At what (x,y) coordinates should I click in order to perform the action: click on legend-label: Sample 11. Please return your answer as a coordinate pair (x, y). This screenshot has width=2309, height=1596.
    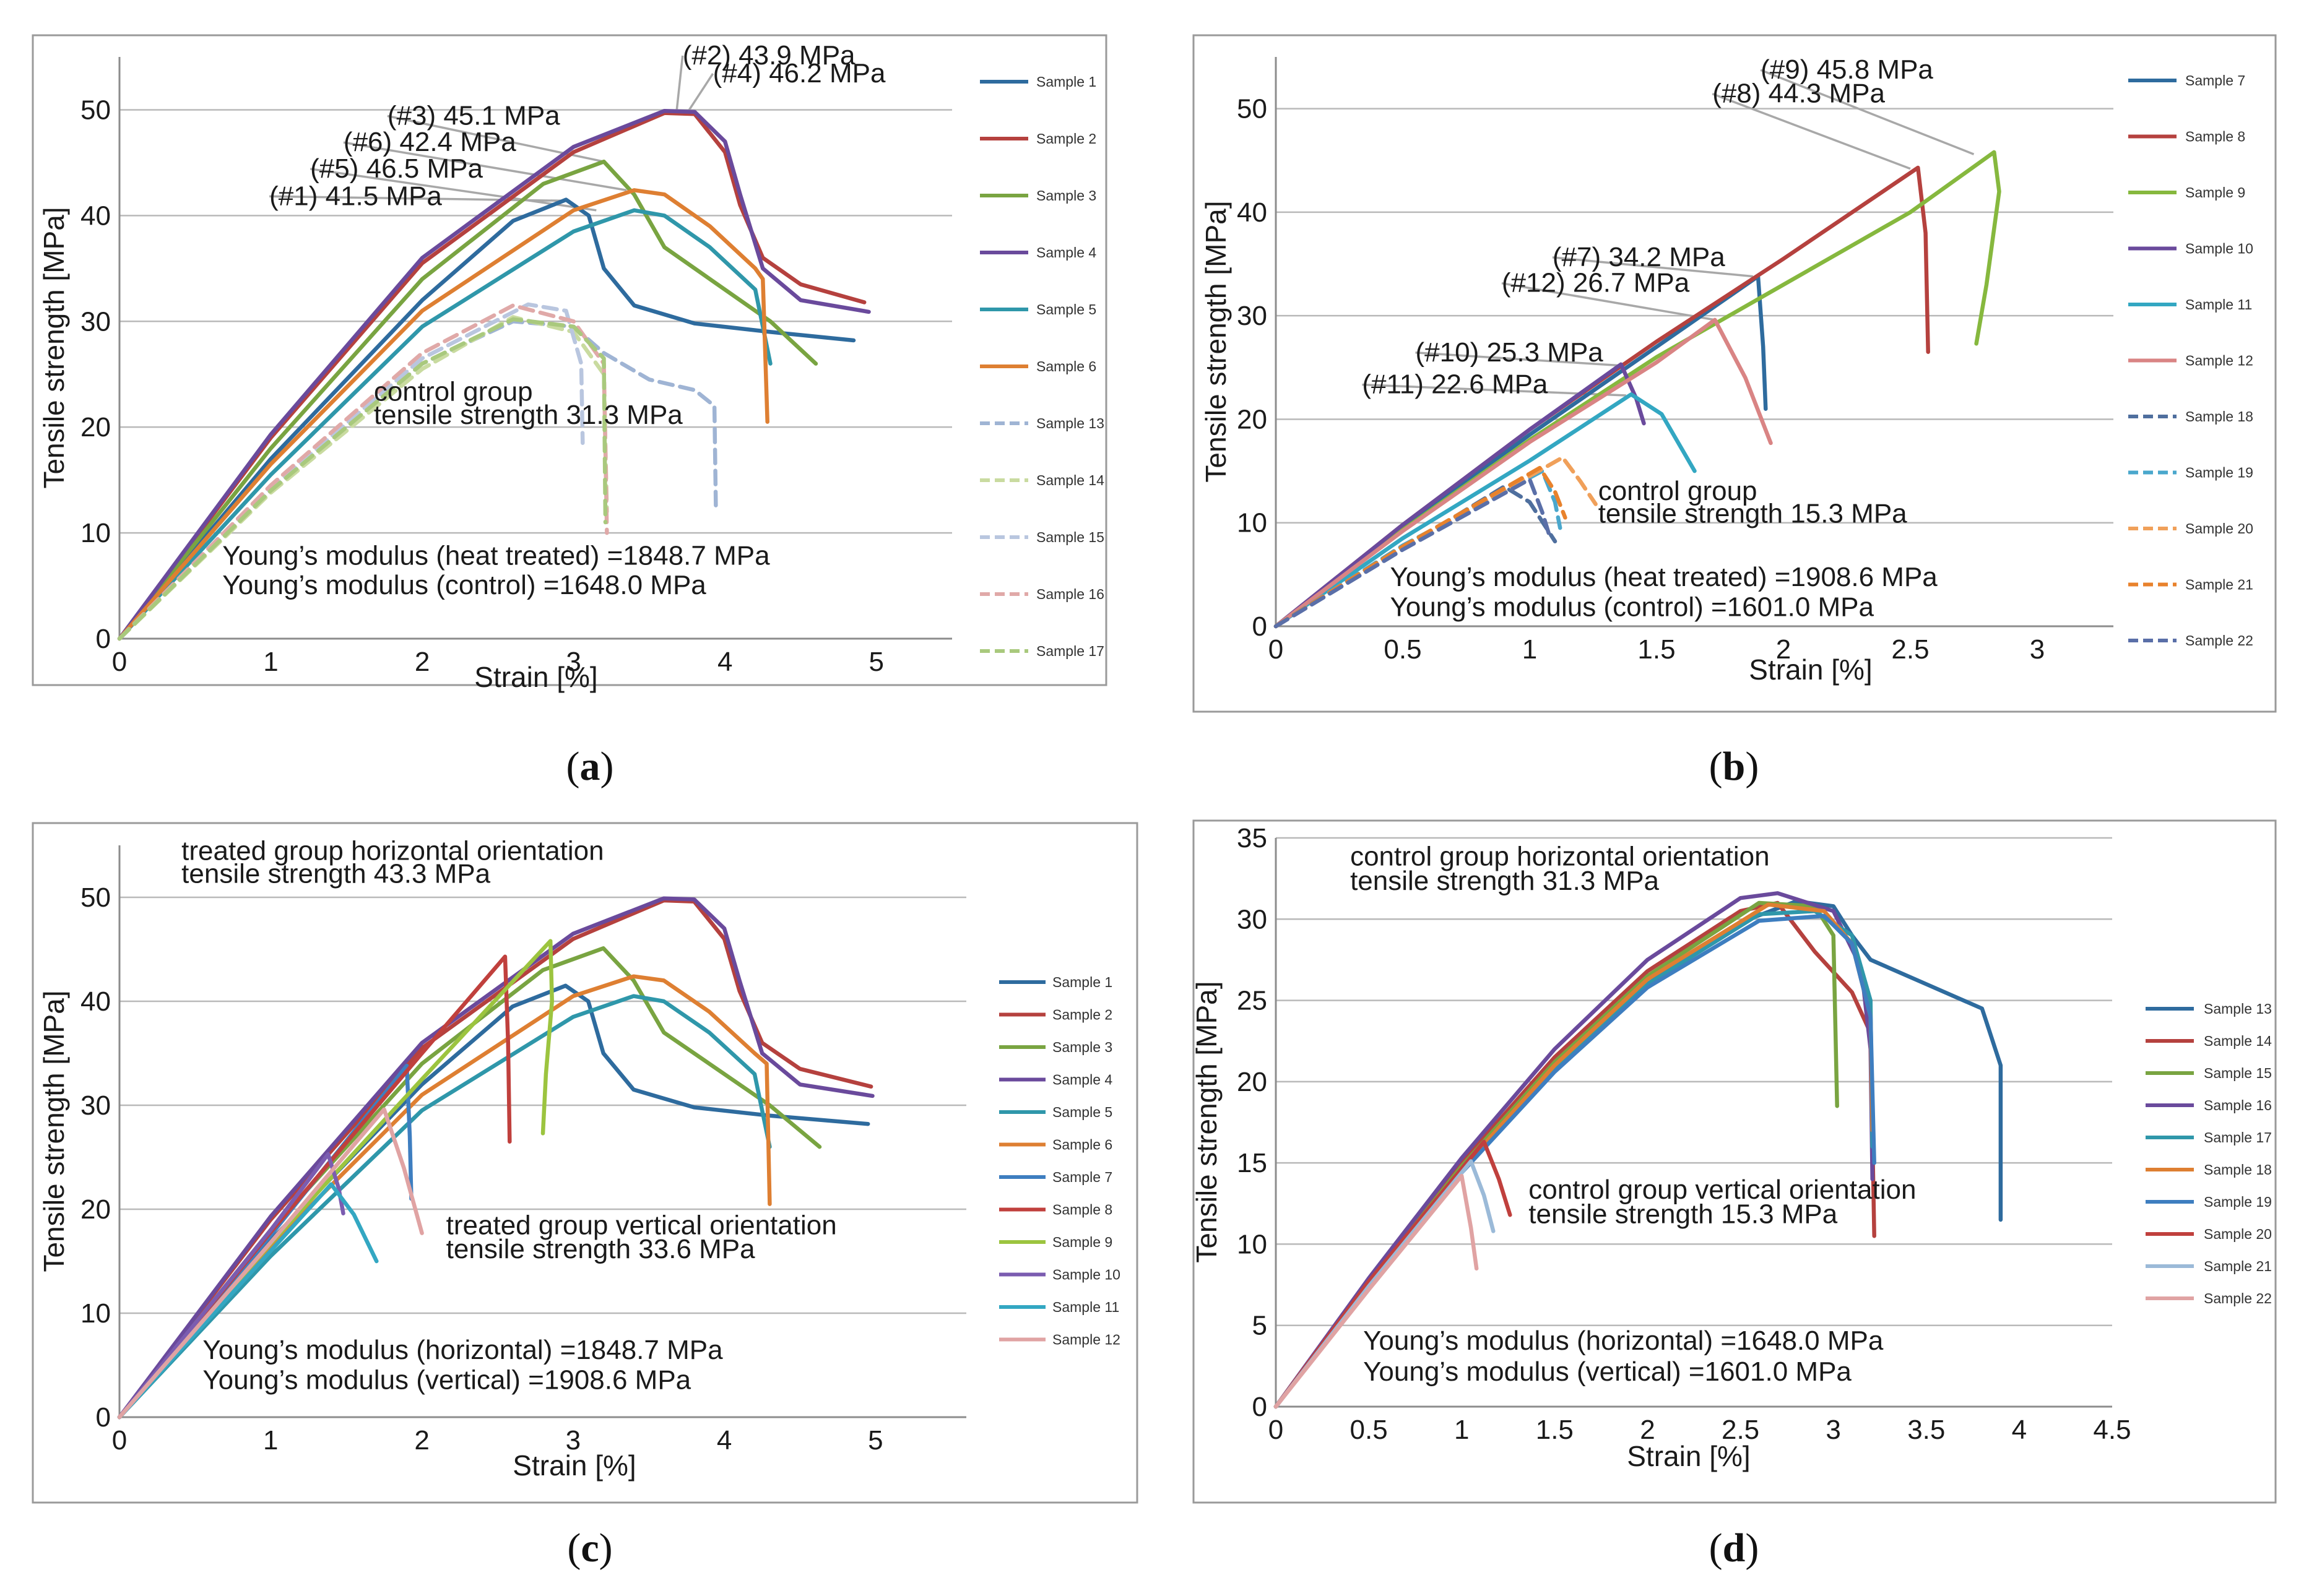
    Looking at the image, I should click on (1085, 1307).